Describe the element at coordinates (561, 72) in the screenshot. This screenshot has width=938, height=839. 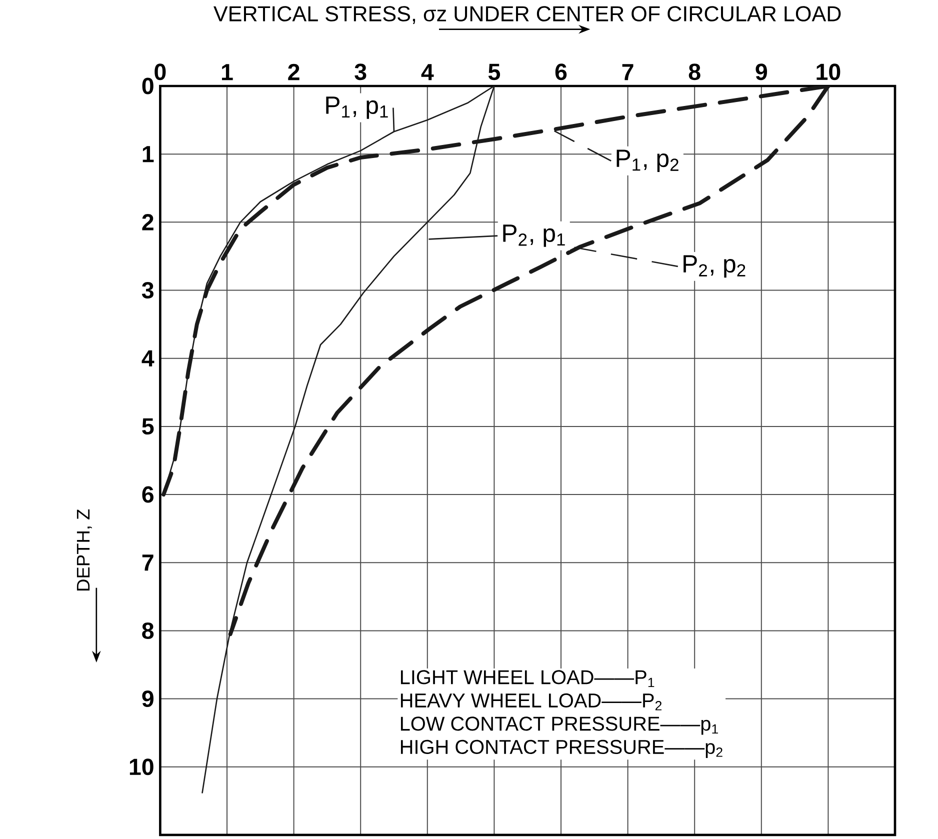
I see `x-tick-label: 6` at that location.